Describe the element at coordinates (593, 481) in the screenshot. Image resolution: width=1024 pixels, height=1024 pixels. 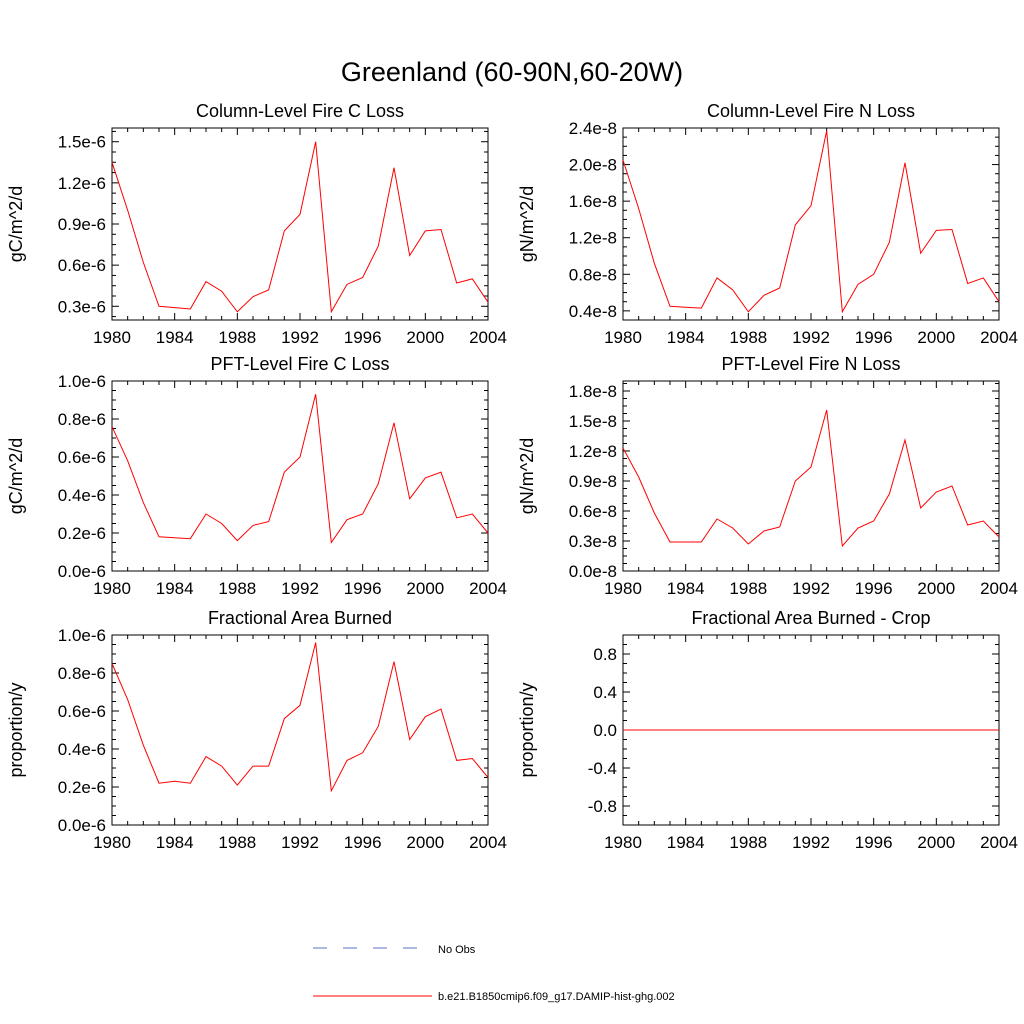
I see `y-tick-label: 0.9e-8` at that location.